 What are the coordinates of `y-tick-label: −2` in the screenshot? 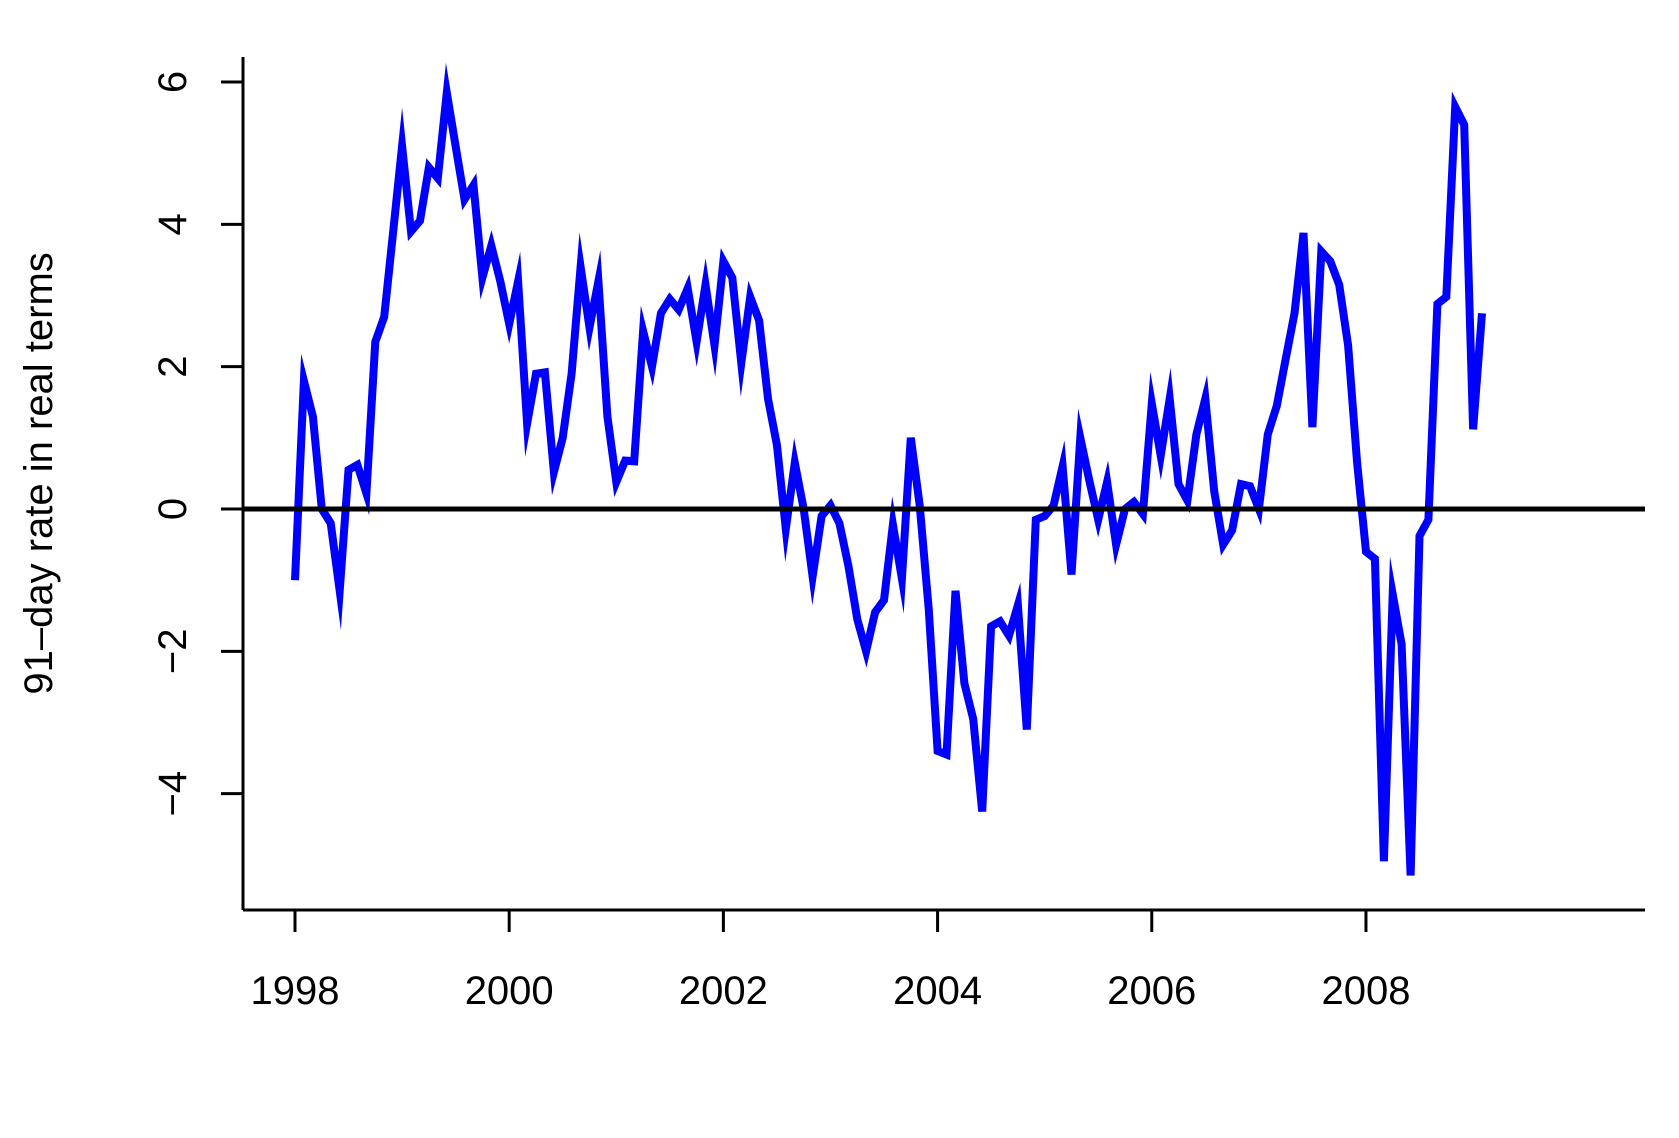 It's located at (173, 652).